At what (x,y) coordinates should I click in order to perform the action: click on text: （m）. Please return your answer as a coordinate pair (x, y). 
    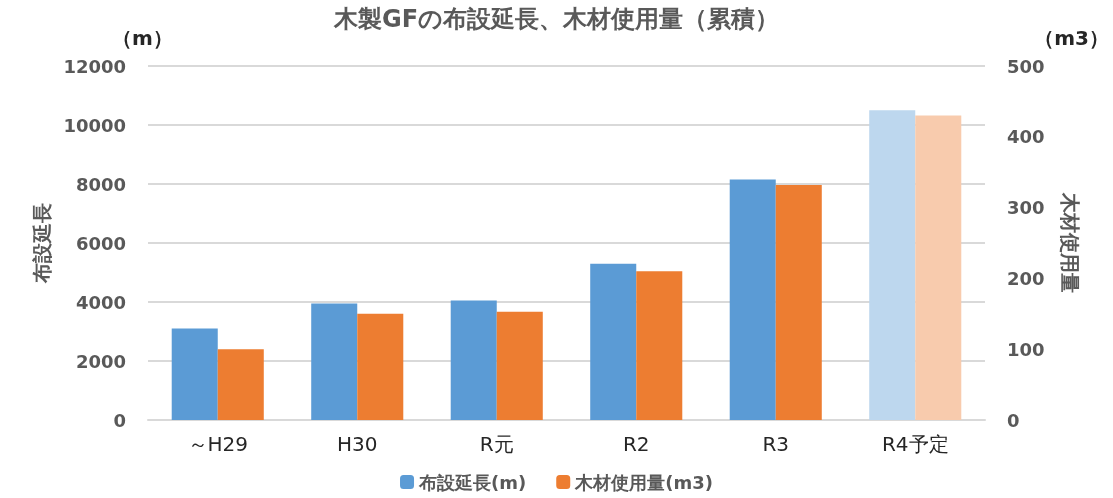
    Looking at the image, I should click on (142, 38).